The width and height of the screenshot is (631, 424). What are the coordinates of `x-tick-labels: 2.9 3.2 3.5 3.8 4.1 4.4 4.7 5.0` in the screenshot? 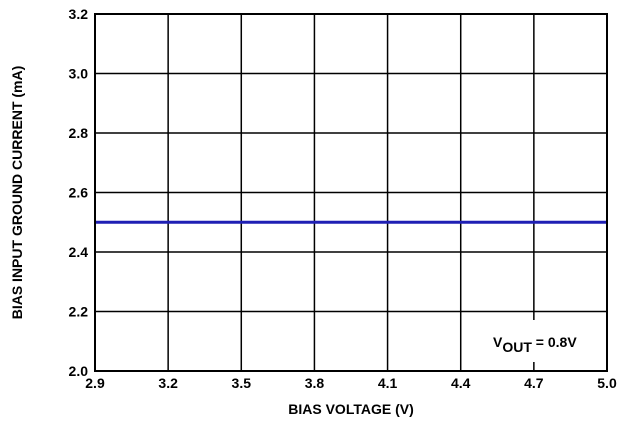 It's located at (351, 383).